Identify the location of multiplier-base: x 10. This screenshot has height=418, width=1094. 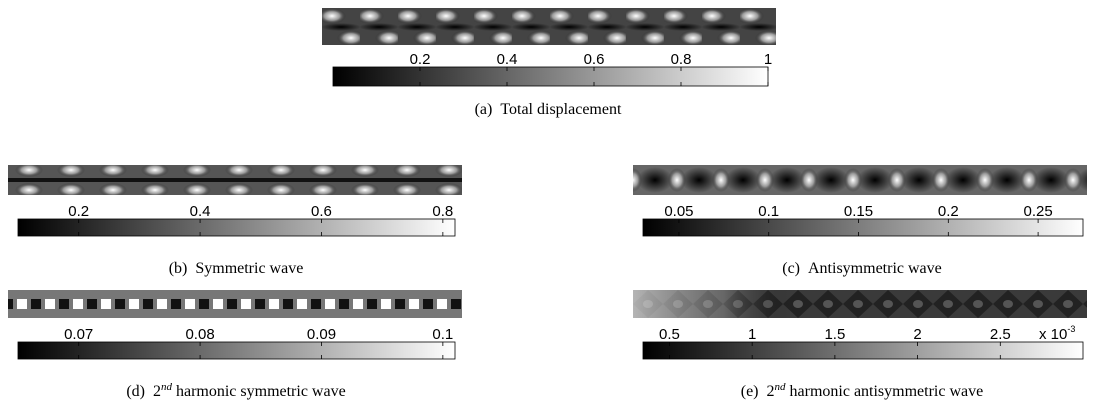
(1053, 334).